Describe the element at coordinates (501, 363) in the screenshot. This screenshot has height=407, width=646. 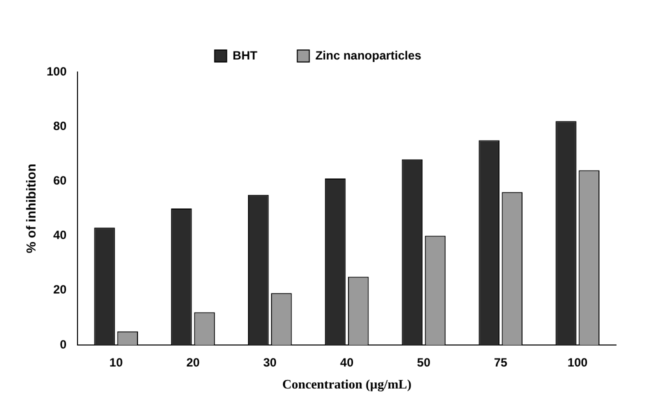
I see `x-tick-label: 75` at that location.